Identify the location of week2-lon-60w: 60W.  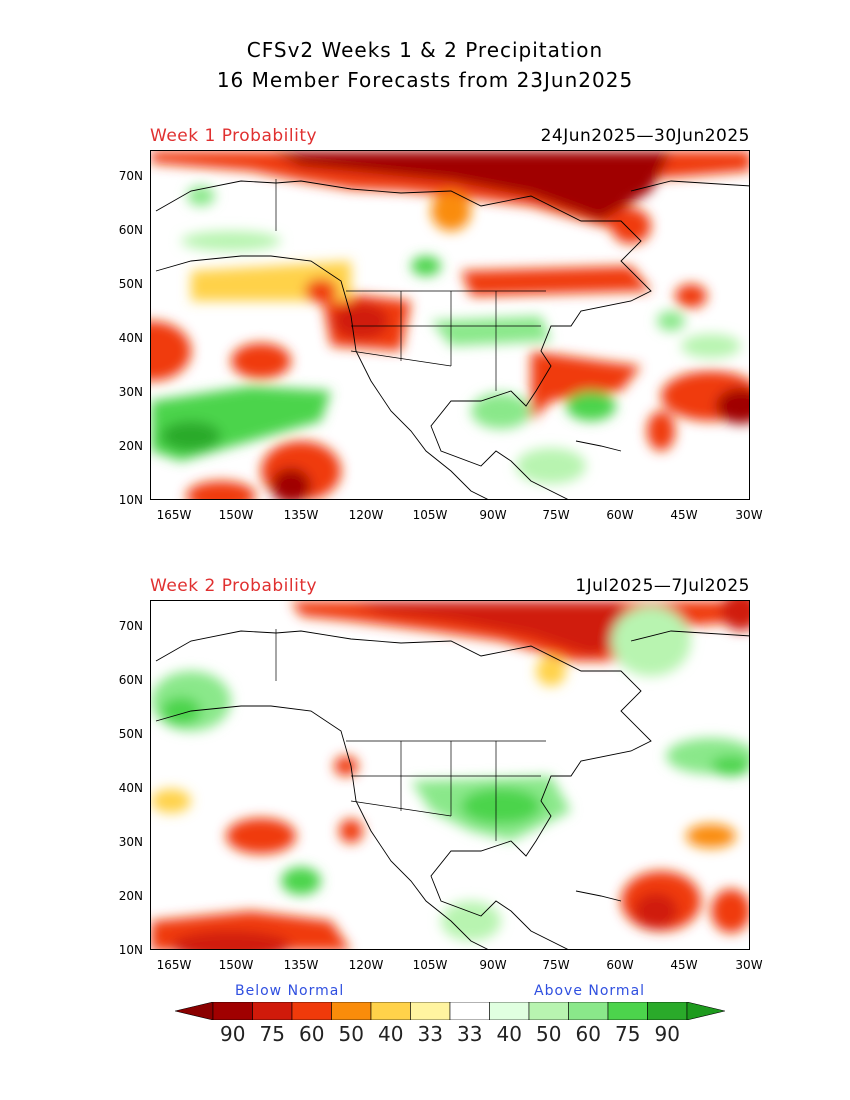
(620, 965).